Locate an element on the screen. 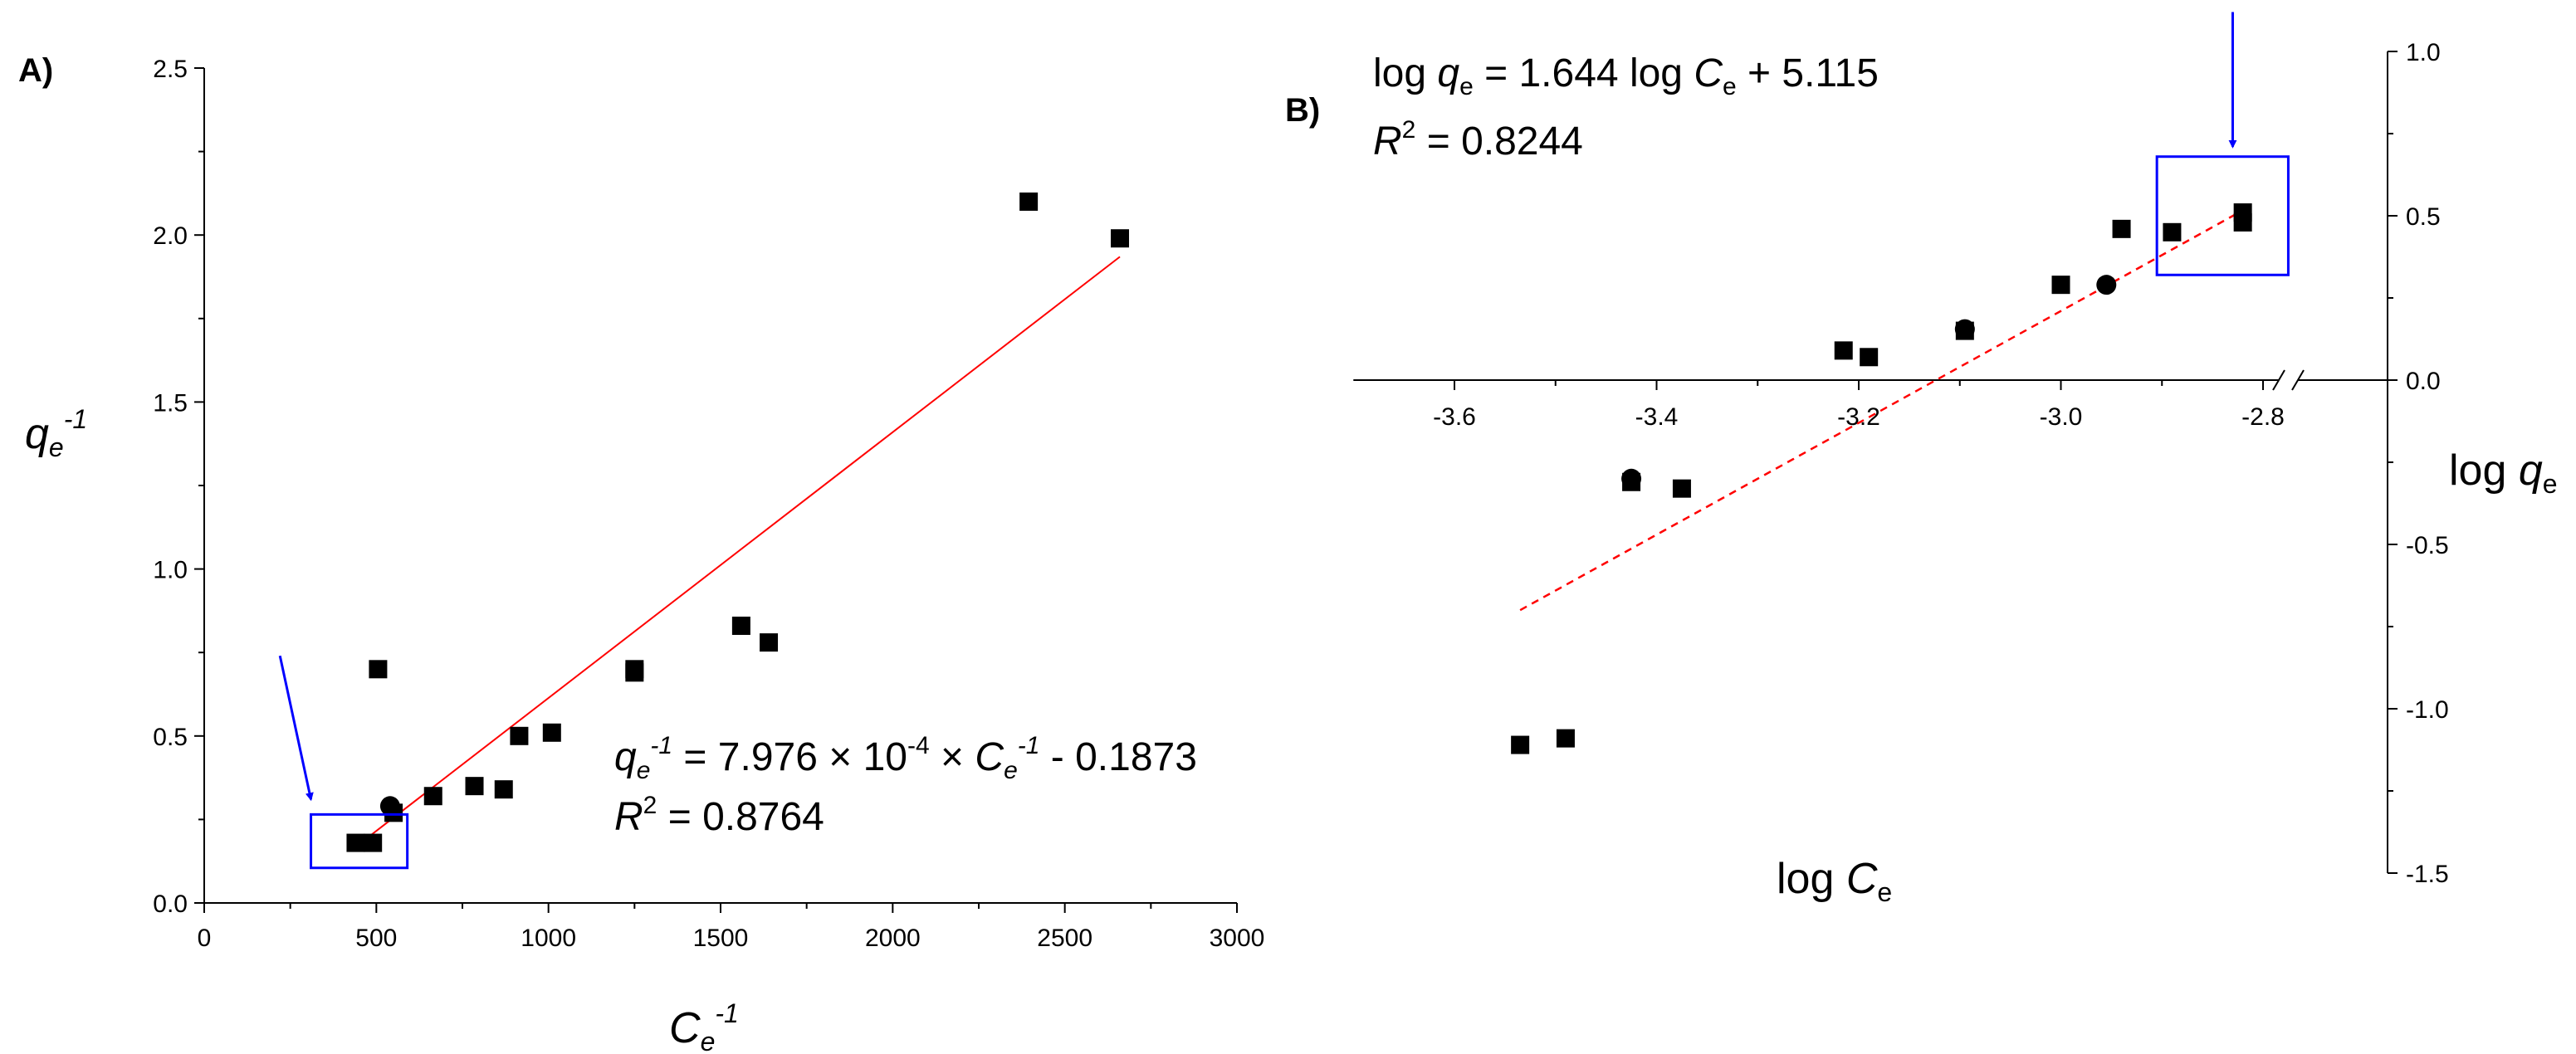  panel-a-data-point-circle is located at coordinates (389, 806).